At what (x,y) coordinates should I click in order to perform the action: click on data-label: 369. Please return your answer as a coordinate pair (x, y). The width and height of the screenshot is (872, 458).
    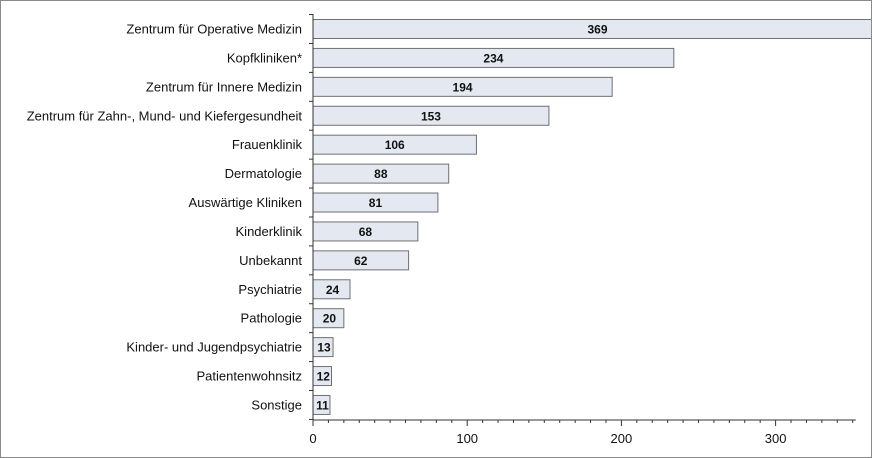
    Looking at the image, I should click on (597, 30).